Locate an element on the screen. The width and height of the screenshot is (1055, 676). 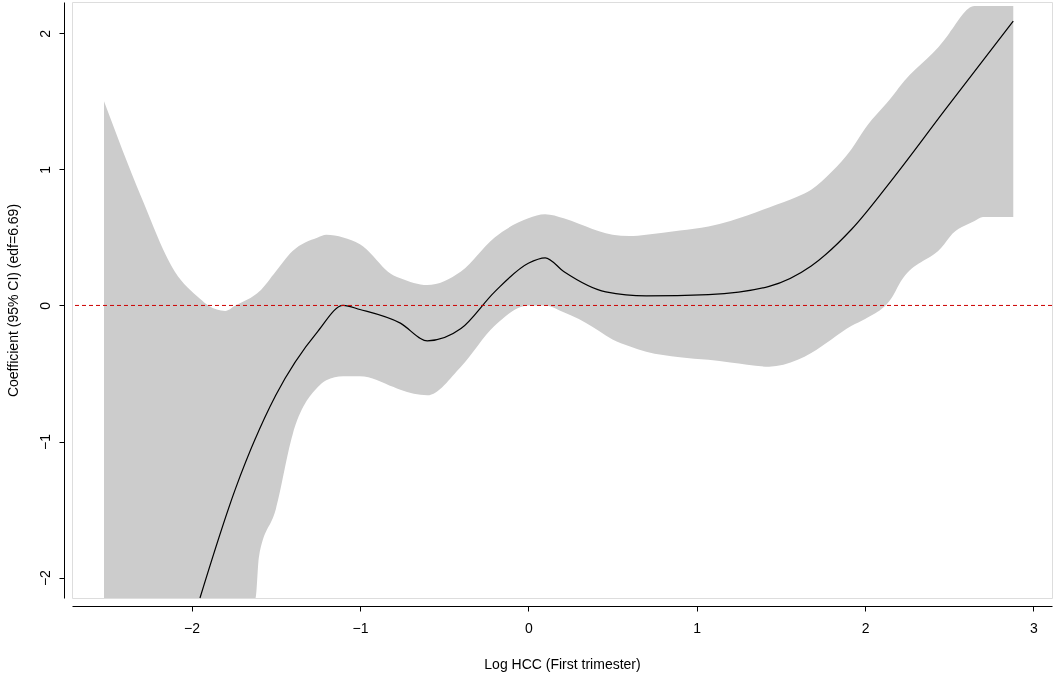
x-tick-label: −1 is located at coordinates (360, 627).